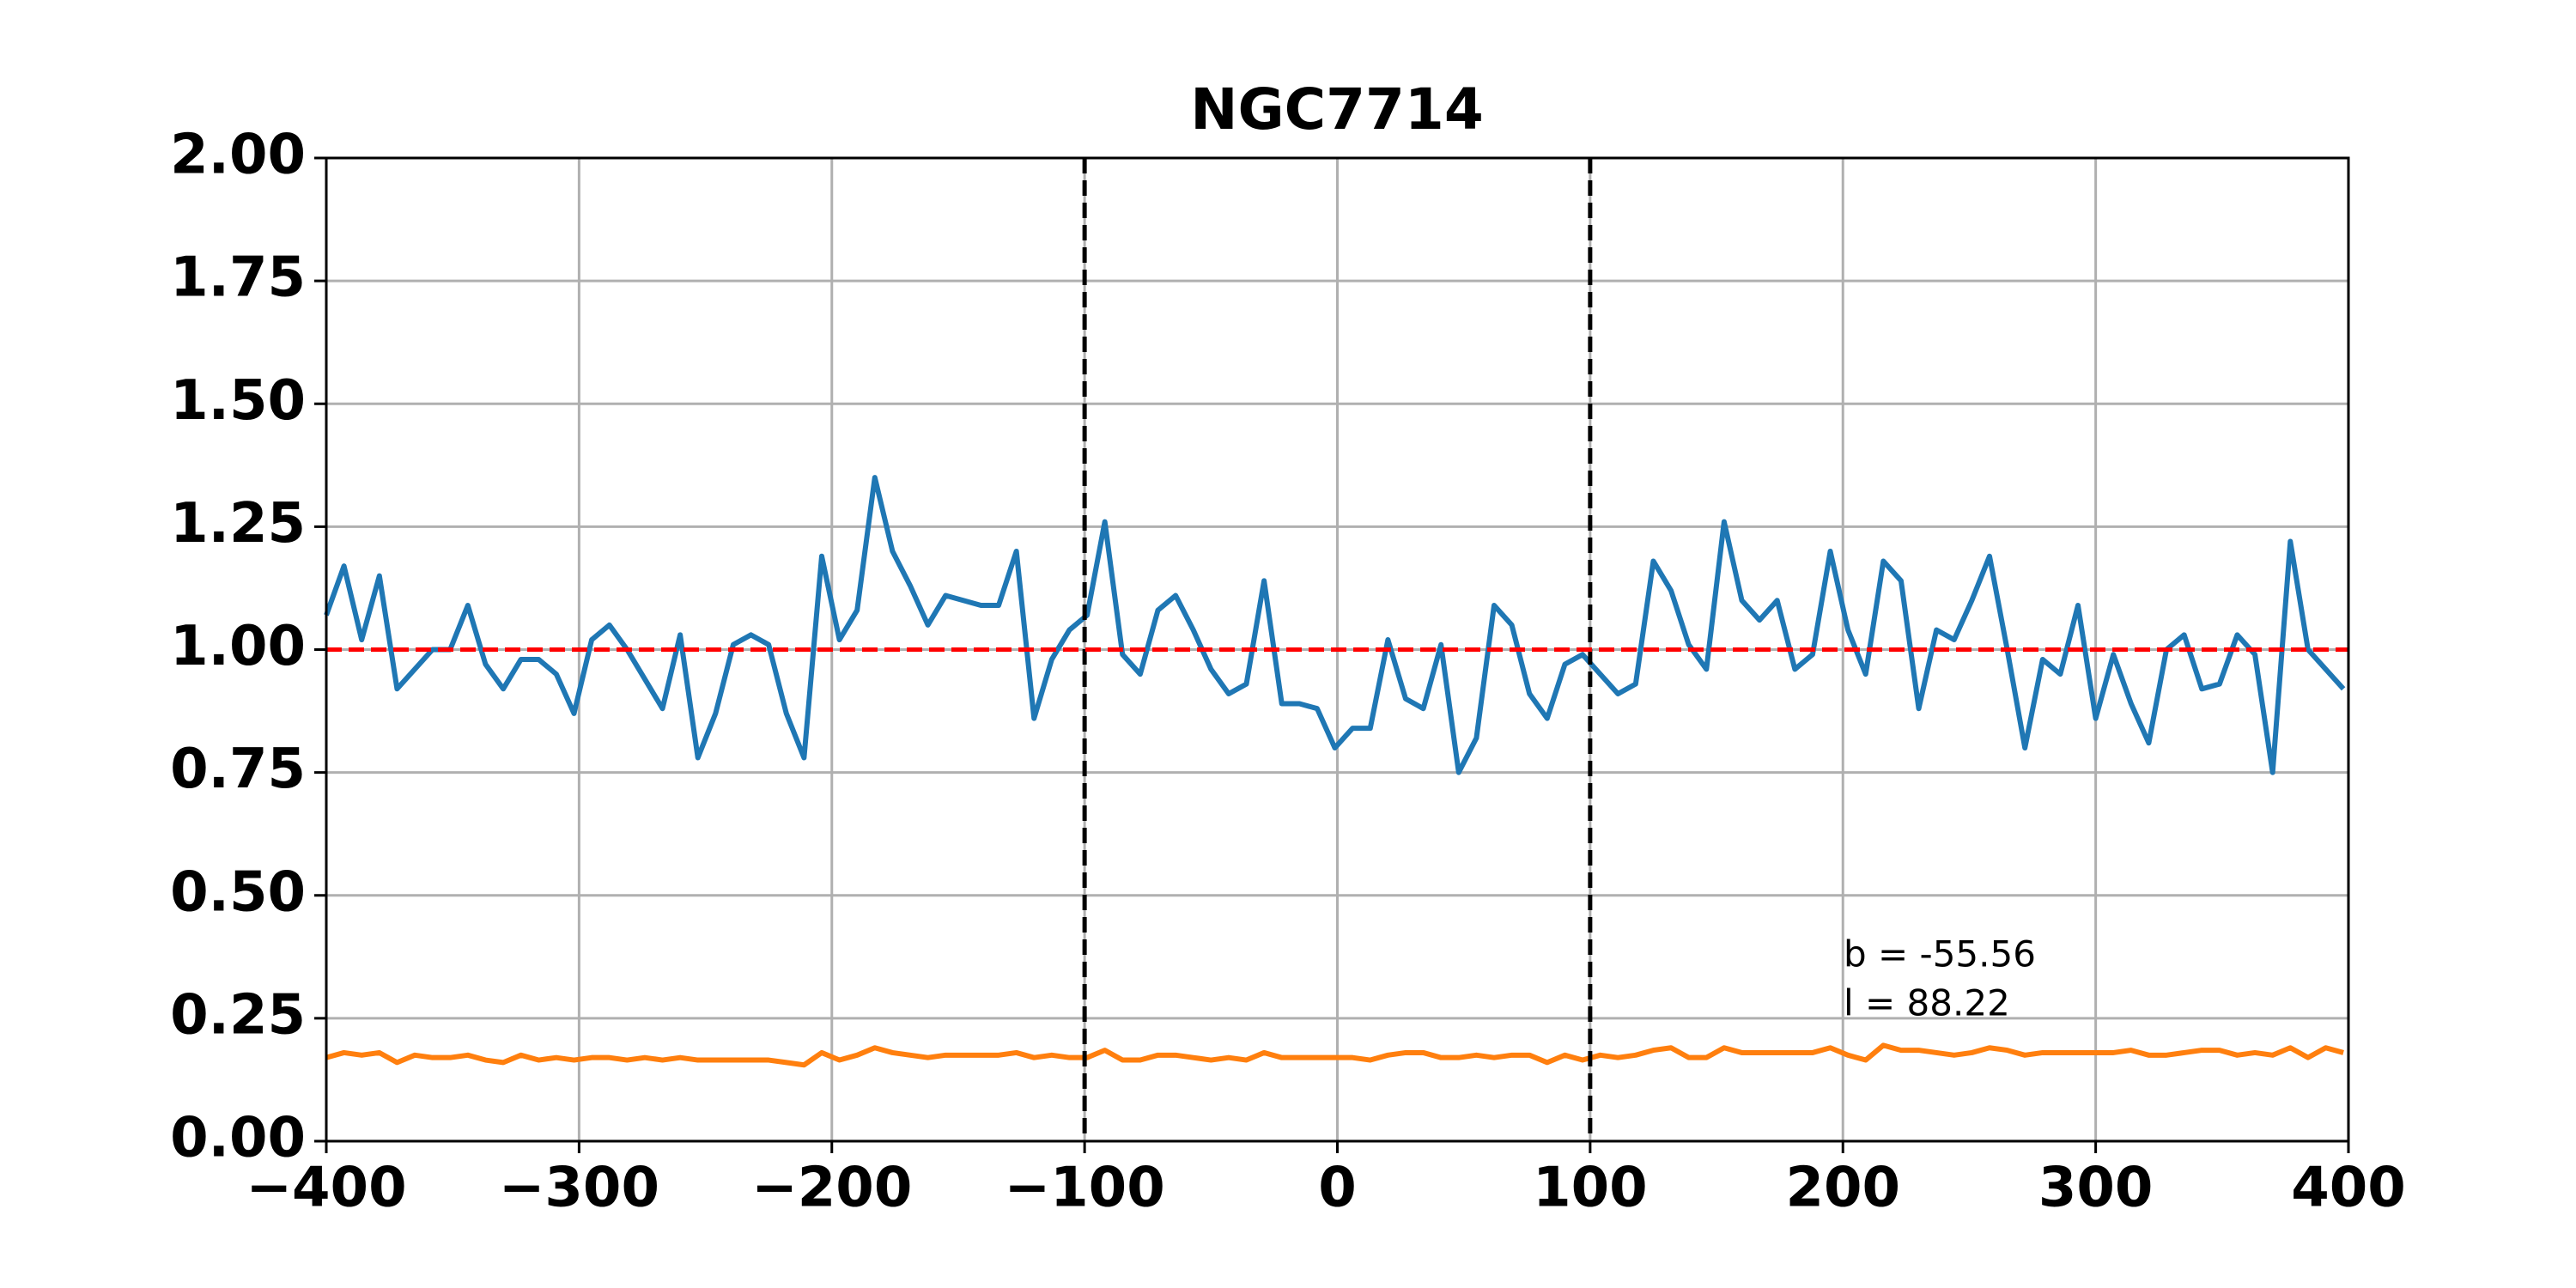 The height and width of the screenshot is (1288, 2576). I want to click on x-tick-label: −200, so click(832, 1188).